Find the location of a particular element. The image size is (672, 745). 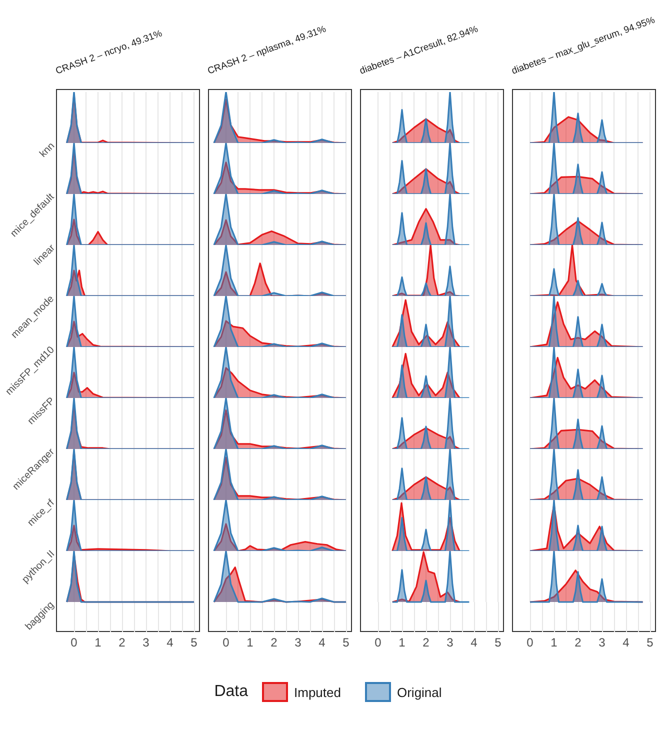

legend-label: Imputed is located at coordinates (317, 692).